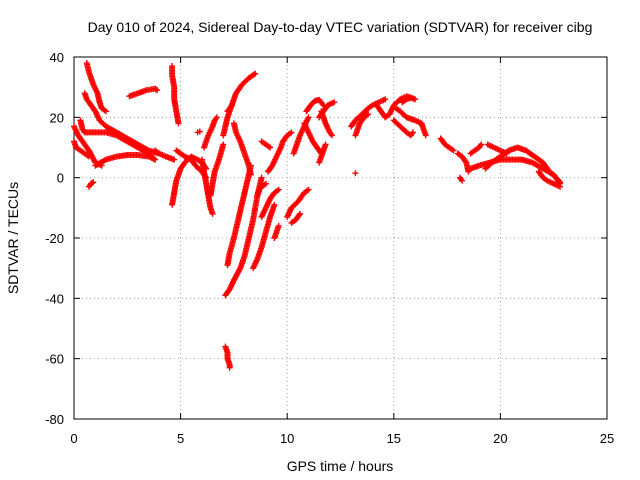 The width and height of the screenshot is (640, 480). What do you see at coordinates (54, 419) in the screenshot?
I see `y-tick-label: -80` at bounding box center [54, 419].